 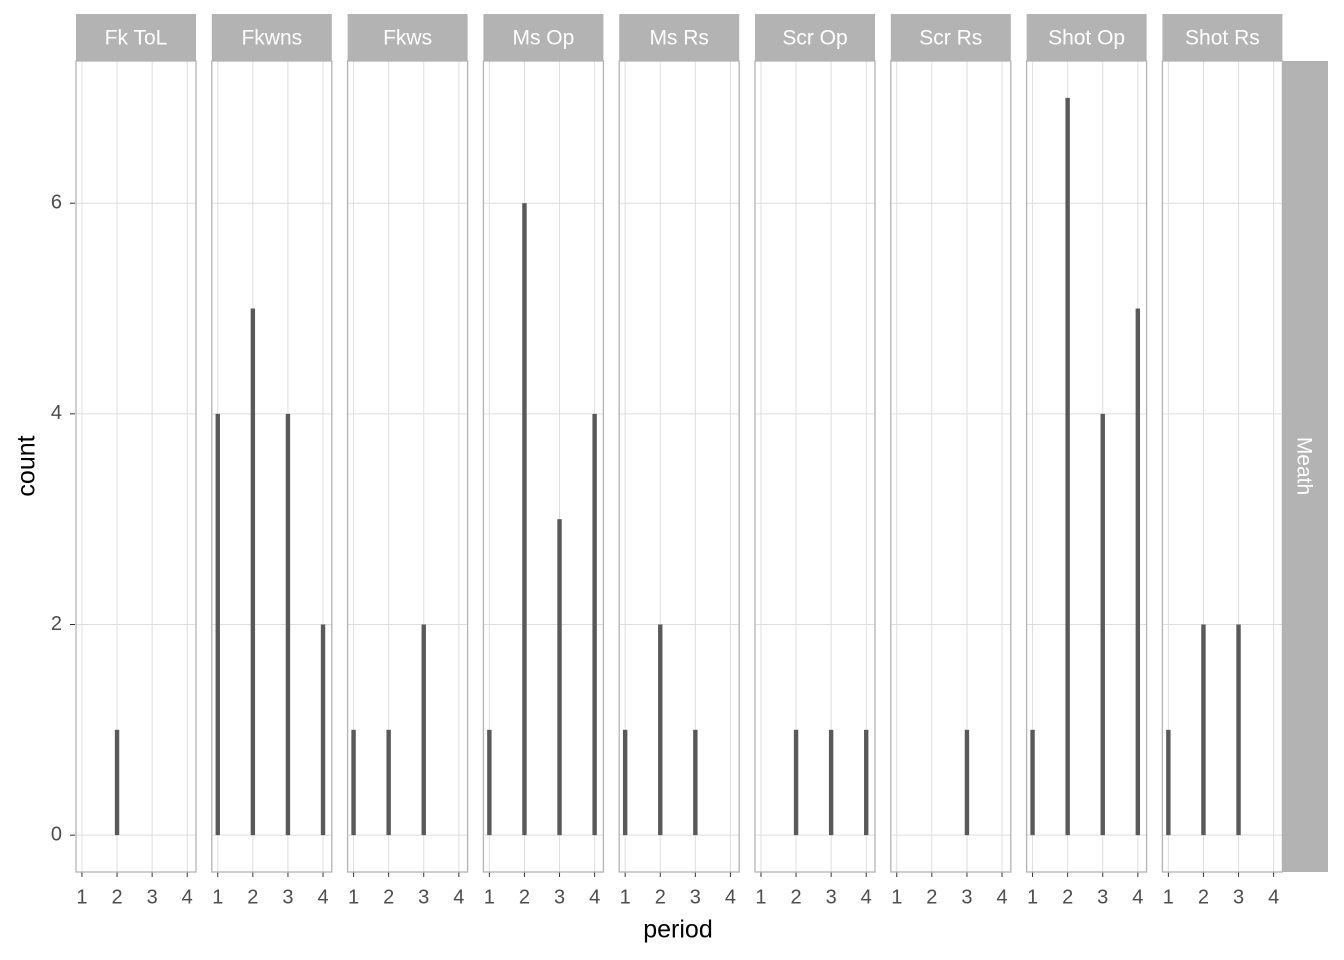 I want to click on row-strip-label: Meath, so click(x=1303, y=466).